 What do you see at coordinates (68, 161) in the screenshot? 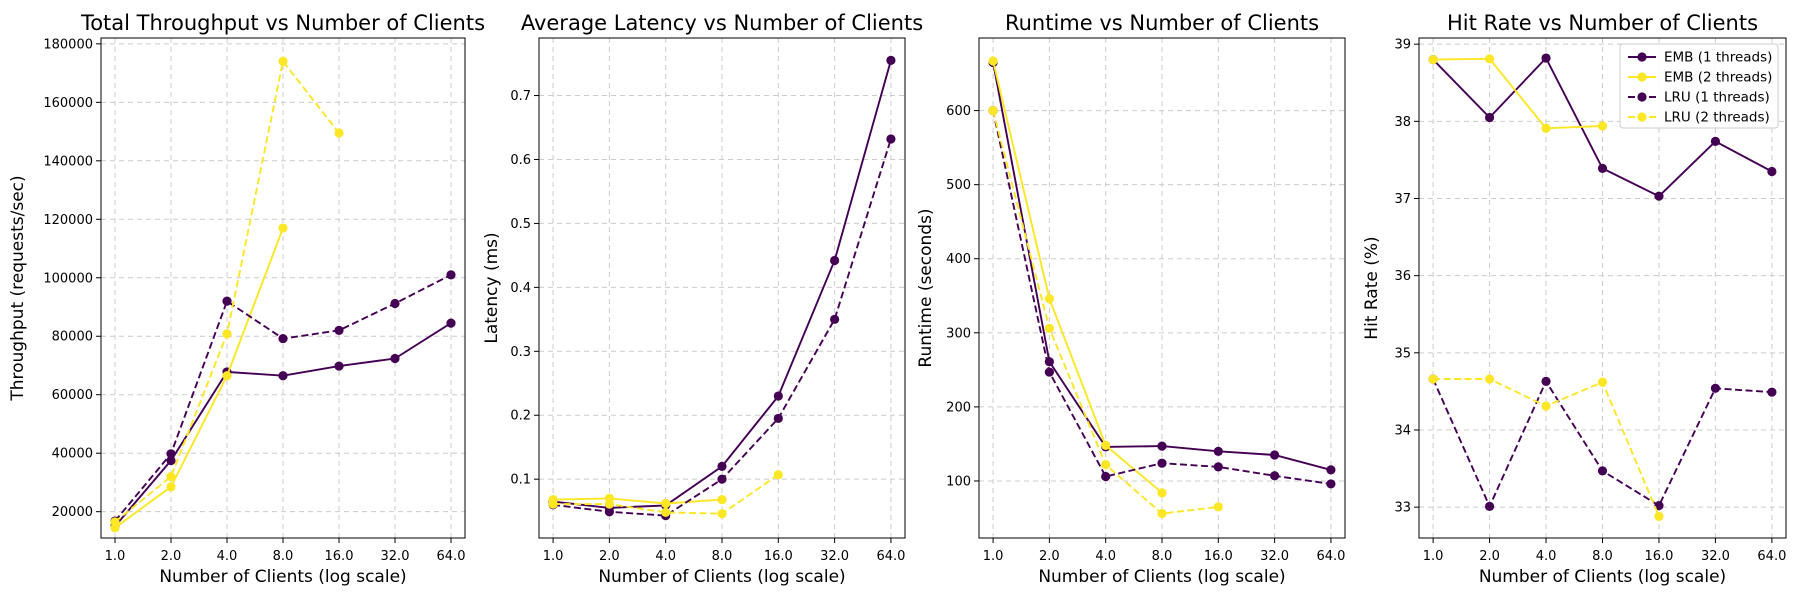
I see `y-tick-label: 140000` at bounding box center [68, 161].